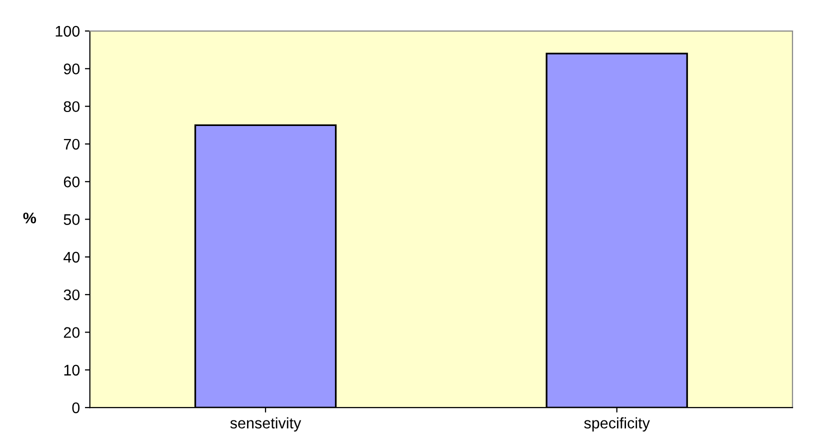 This screenshot has width=817, height=443. I want to click on y-axis-title: %, so click(29, 218).